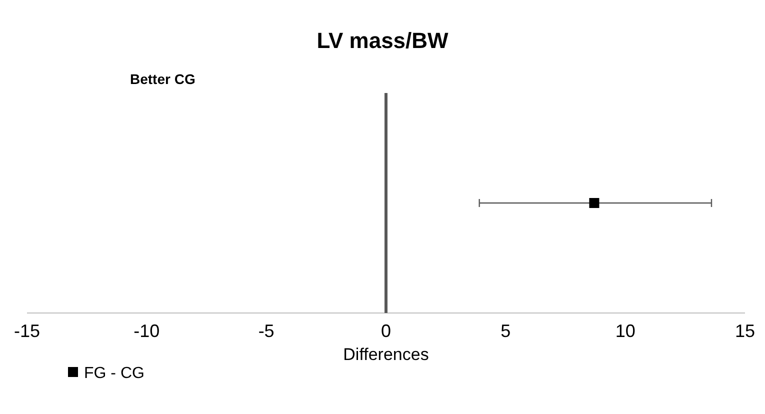  What do you see at coordinates (386, 354) in the screenshot?
I see `x-axis-title: Differences` at bounding box center [386, 354].